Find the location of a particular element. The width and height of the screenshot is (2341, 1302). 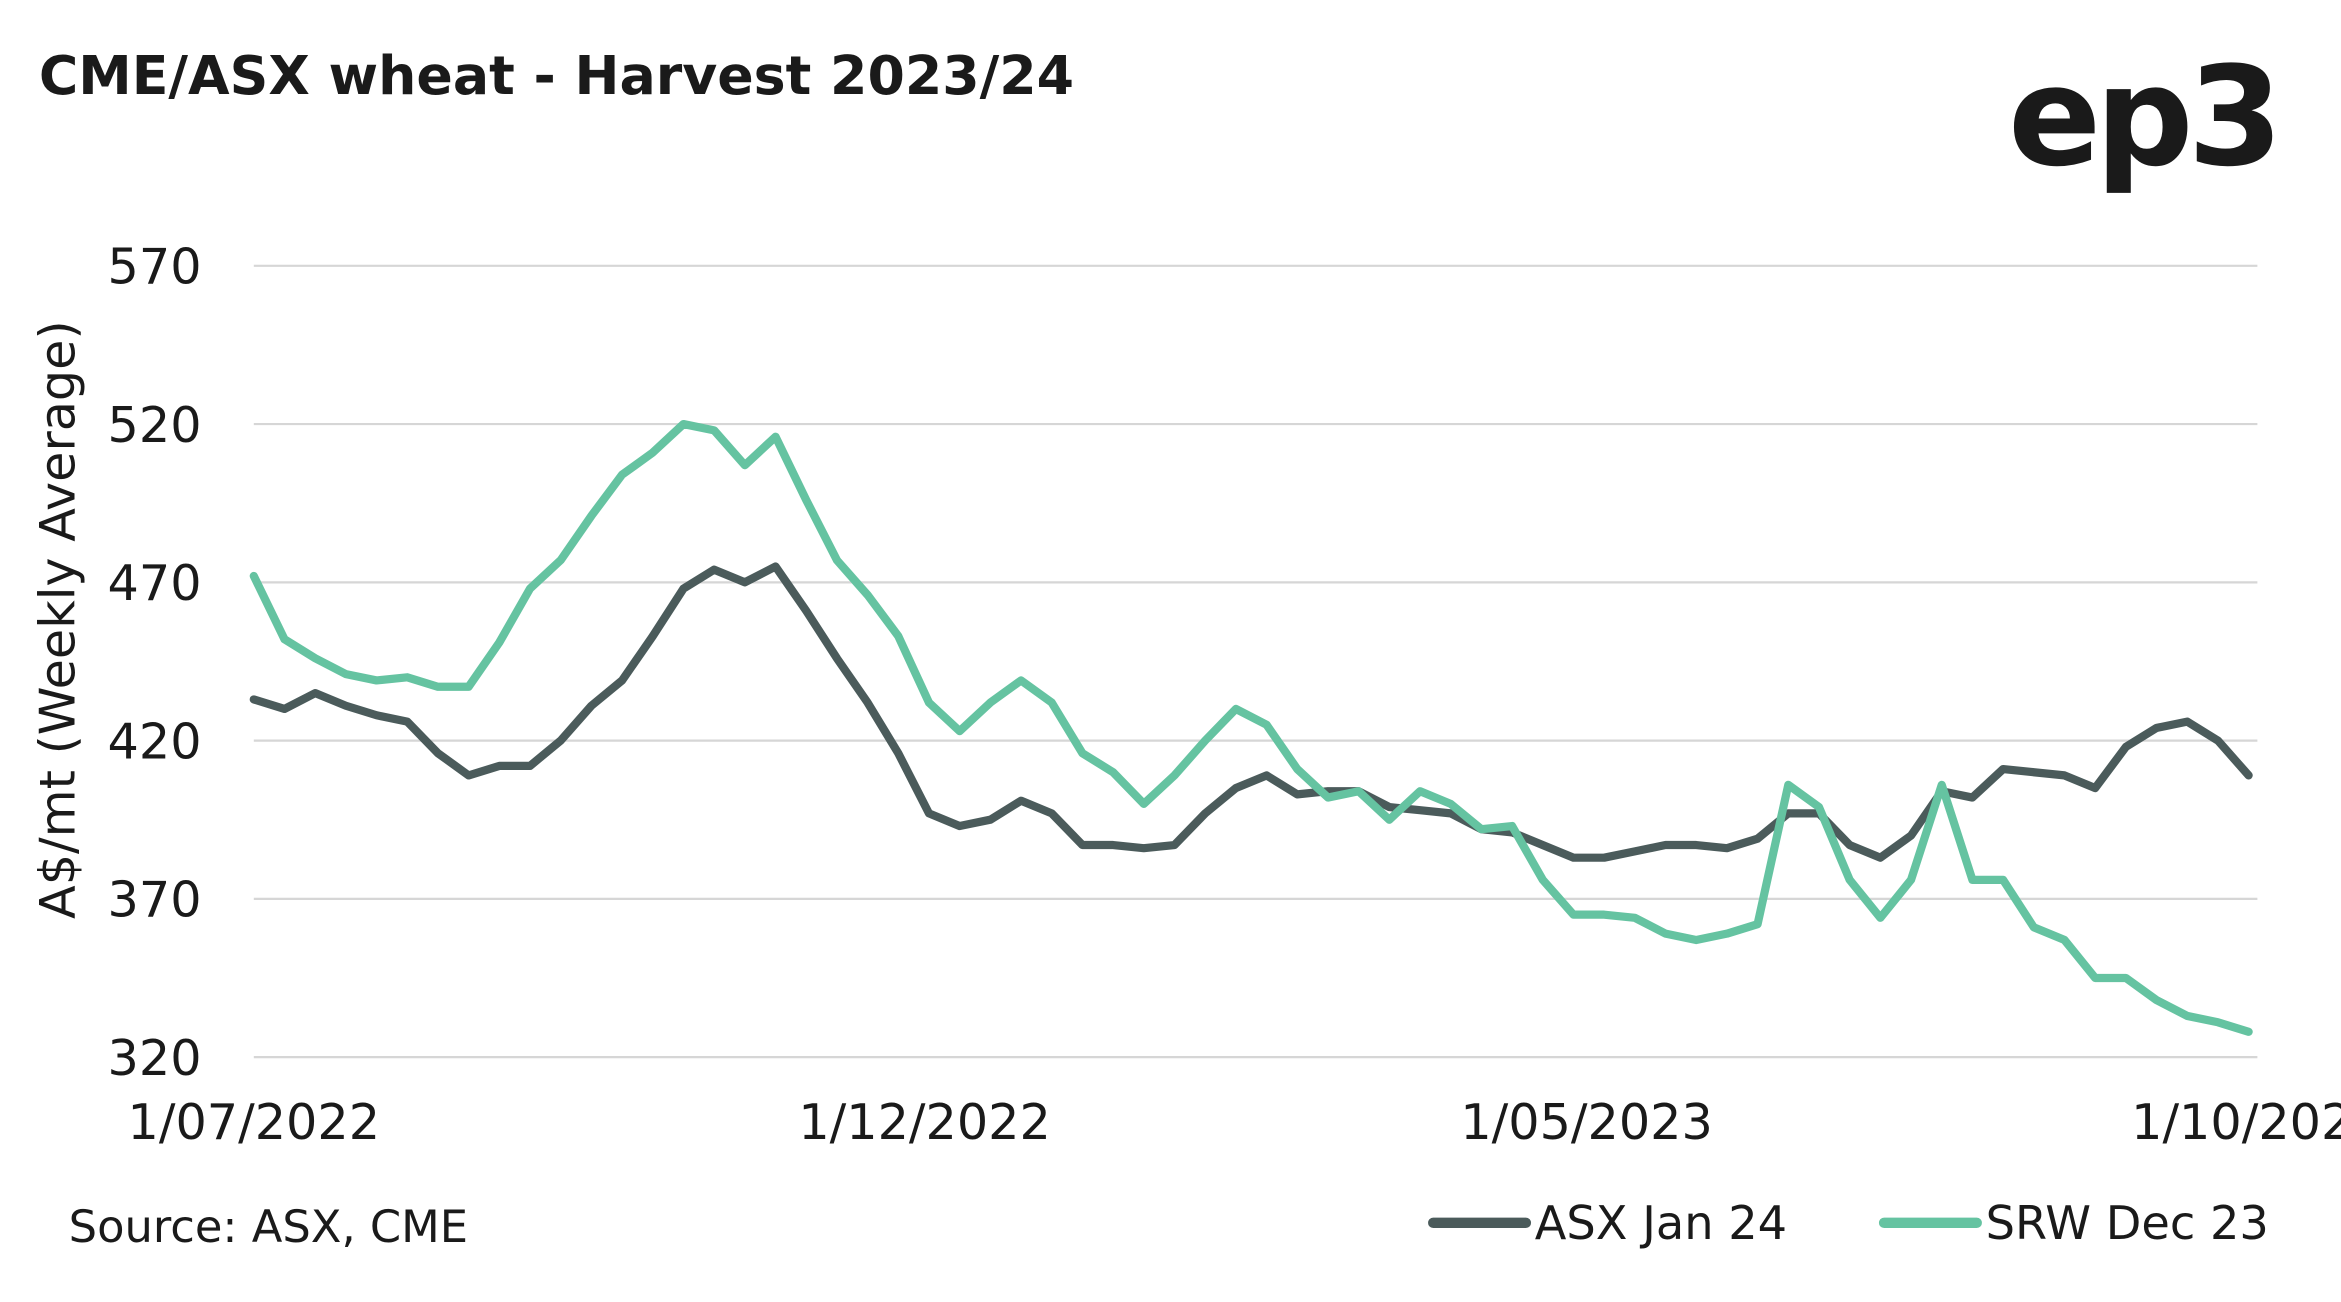

x-tick-label: 1/10/2023 is located at coordinates (2236, 1122).